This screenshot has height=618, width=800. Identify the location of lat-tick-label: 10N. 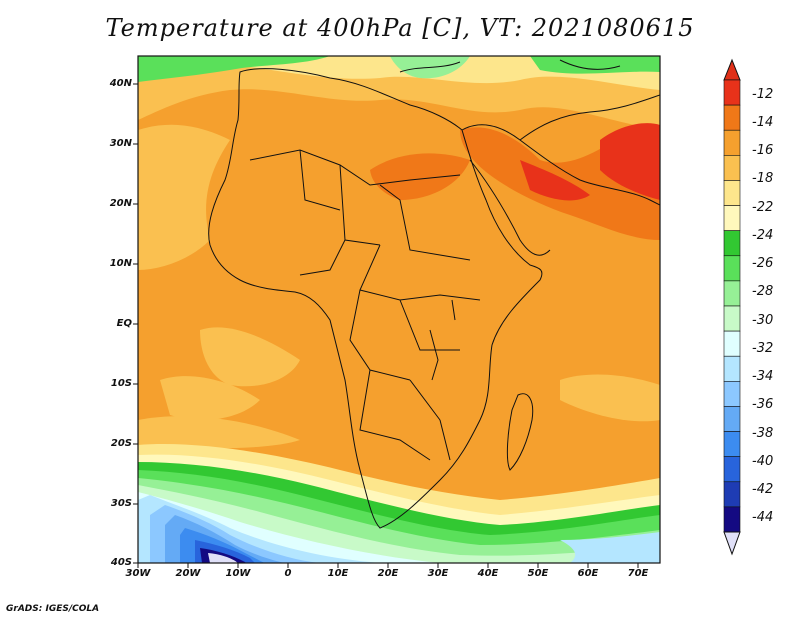
(120, 263).